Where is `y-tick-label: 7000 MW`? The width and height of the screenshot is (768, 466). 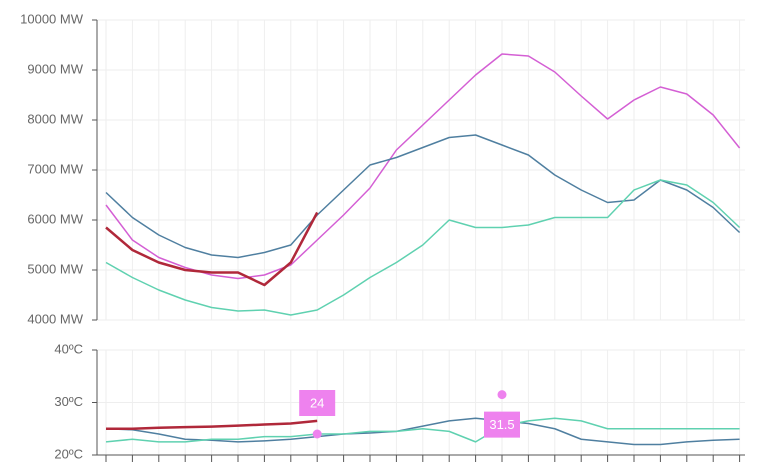
y-tick-label: 7000 MW is located at coordinates (55, 168).